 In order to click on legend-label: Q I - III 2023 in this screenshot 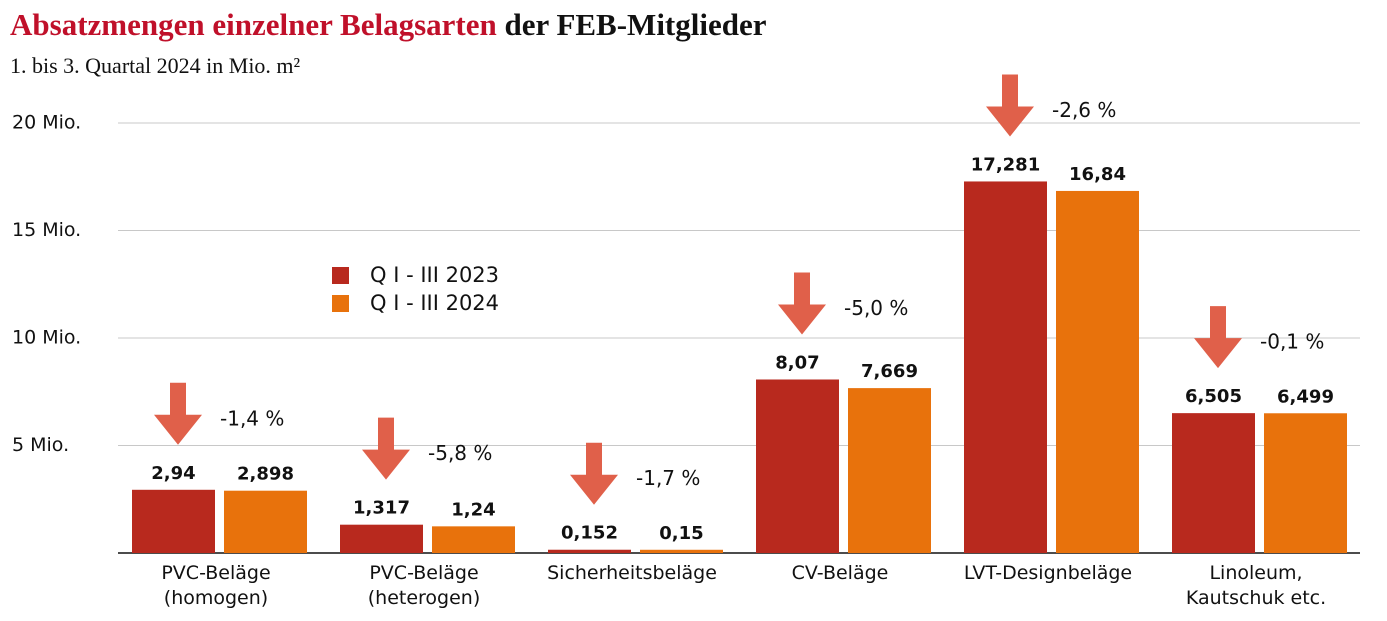, I will do `click(434, 275)`.